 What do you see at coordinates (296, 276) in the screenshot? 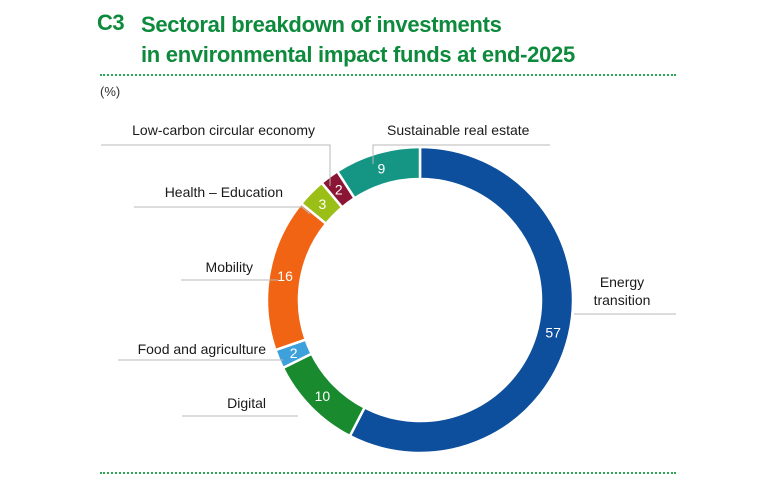
I see `slice-mobility` at bounding box center [296, 276].